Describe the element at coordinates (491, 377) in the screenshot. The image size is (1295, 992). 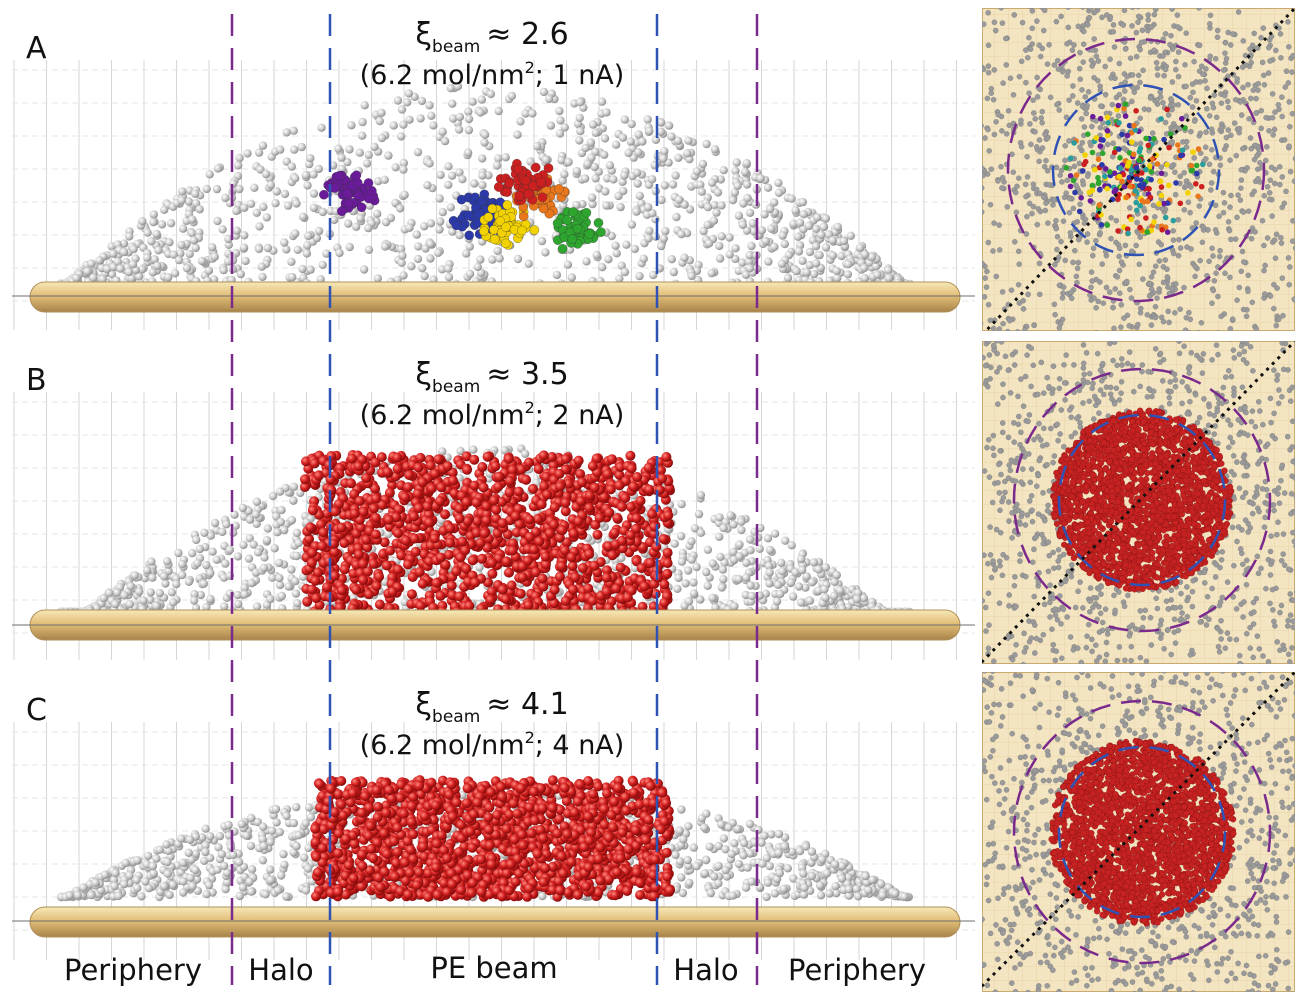
I see `panel-b-xi-label: ξbeam ≈ 3.5` at that location.